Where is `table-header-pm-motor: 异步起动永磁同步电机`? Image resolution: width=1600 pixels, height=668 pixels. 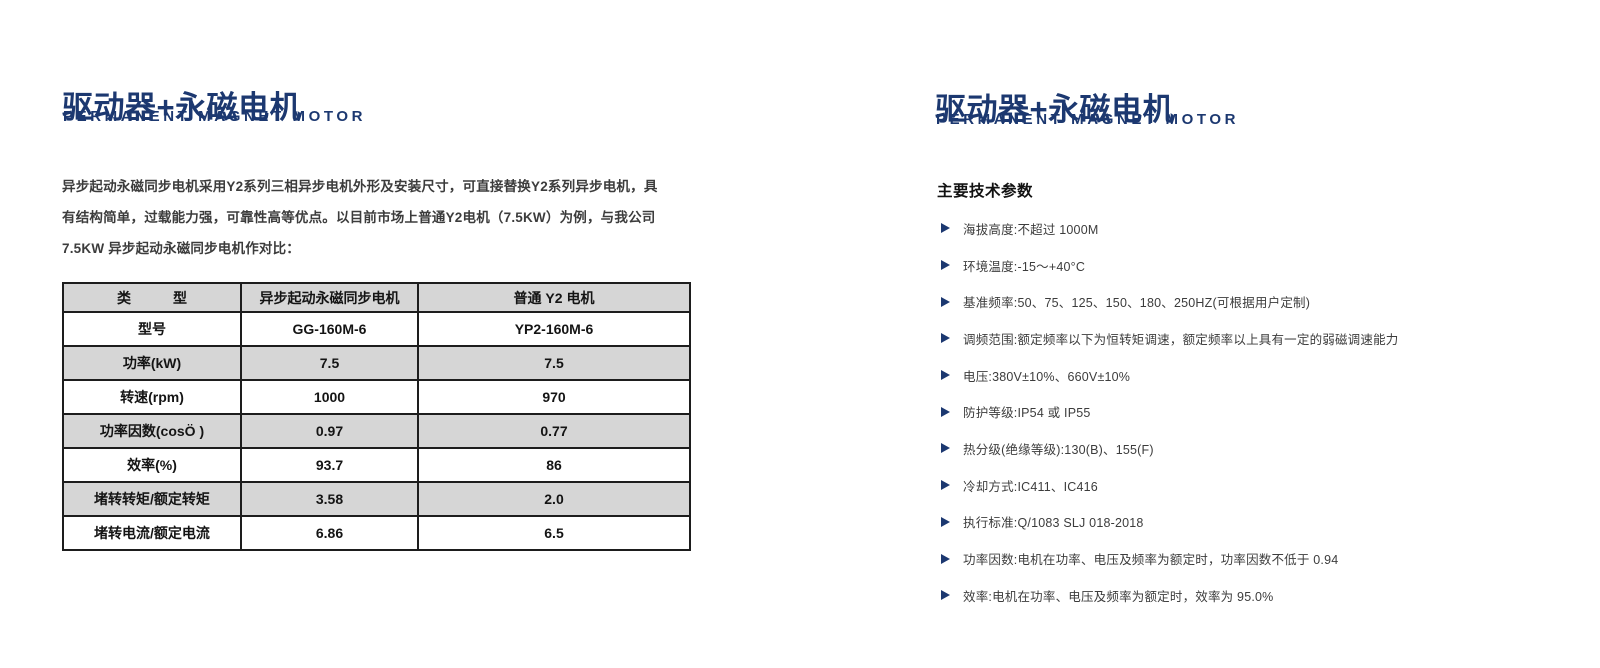
table-header-pm-motor: 异步起动永磁同步电机 is located at coordinates (329, 297).